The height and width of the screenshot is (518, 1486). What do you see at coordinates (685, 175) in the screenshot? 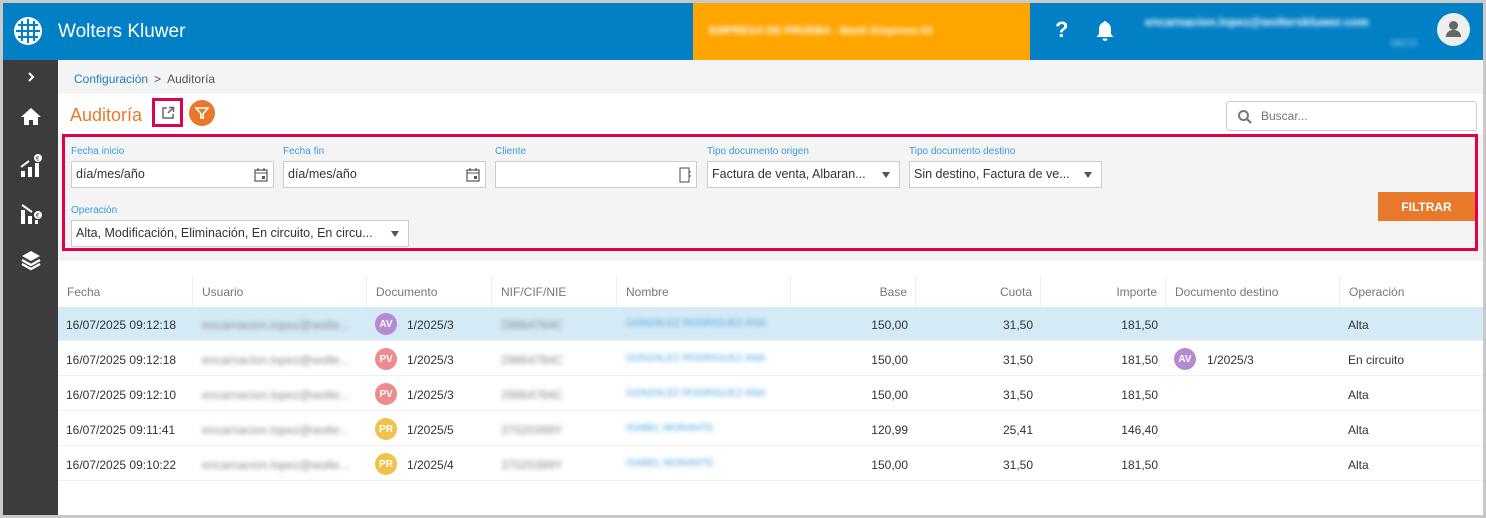
I see `contact-book-icon` at bounding box center [685, 175].